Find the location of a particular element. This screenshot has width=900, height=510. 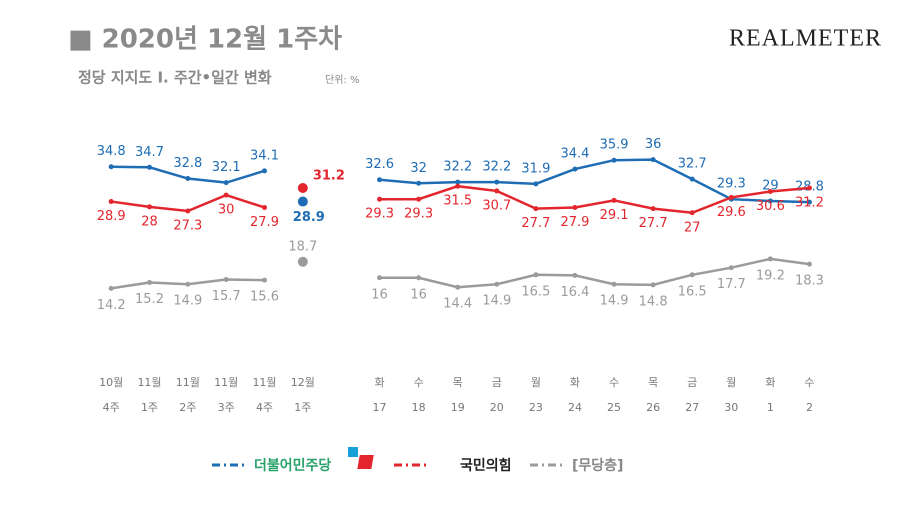

x-tick-sublabel: 18 is located at coordinates (419, 407).